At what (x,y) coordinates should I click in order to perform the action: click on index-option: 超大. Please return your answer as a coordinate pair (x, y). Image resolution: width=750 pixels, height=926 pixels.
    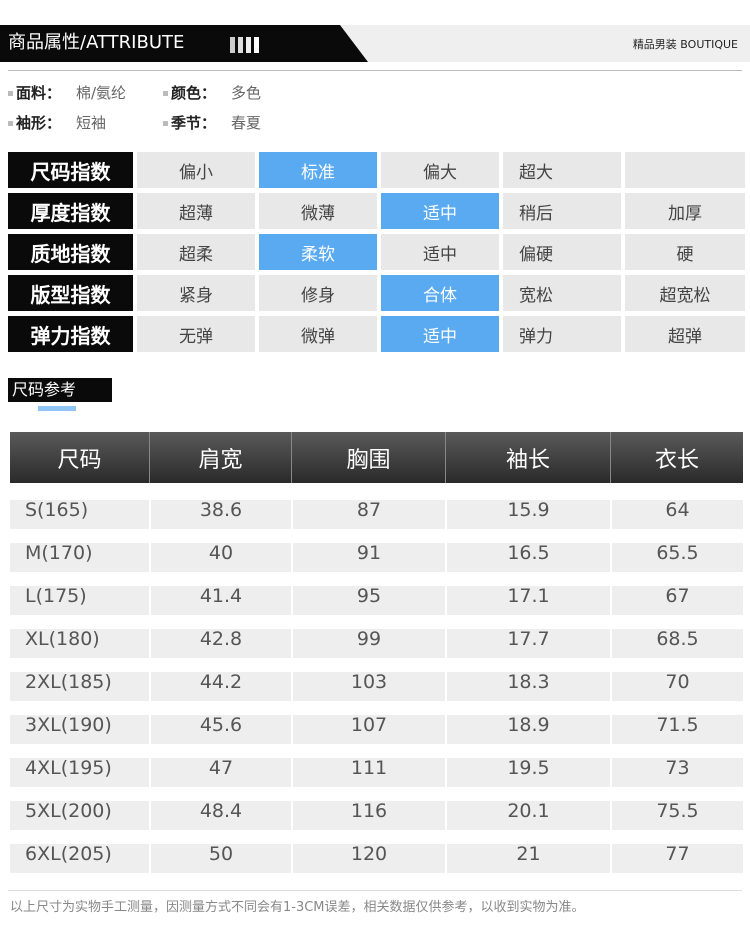
    Looking at the image, I should click on (562, 170).